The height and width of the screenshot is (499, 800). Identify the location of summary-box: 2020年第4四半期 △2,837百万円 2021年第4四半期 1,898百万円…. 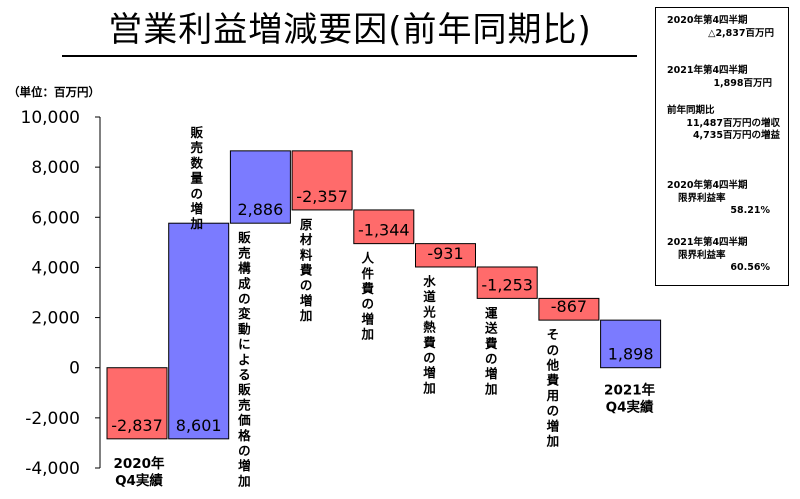
(722, 146).